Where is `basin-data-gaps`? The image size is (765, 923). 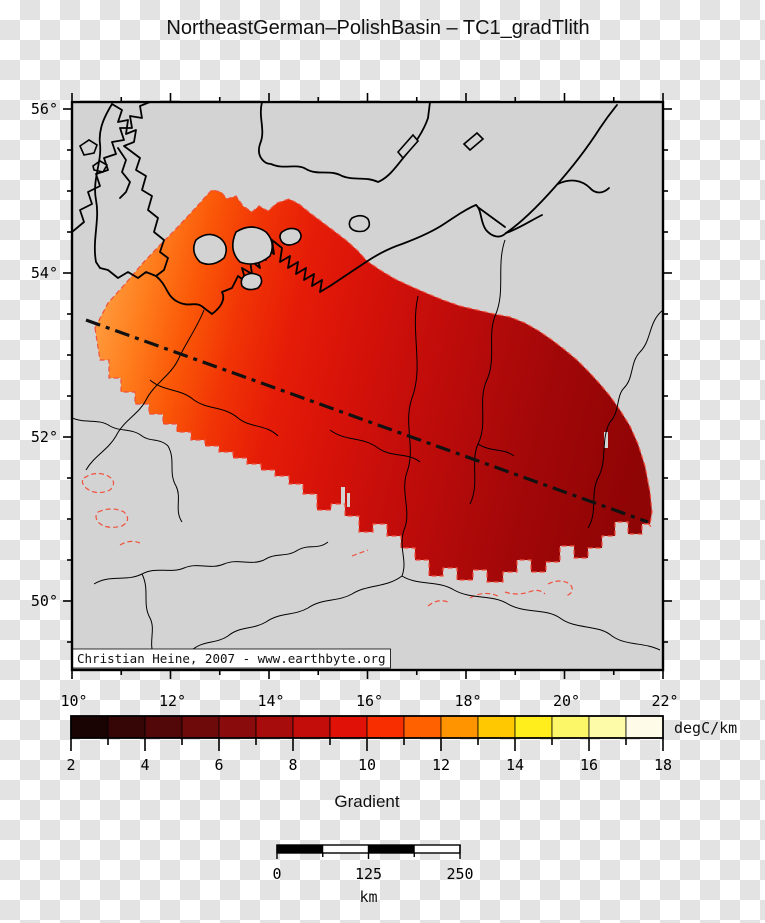
basin-data-gaps is located at coordinates (474, 469).